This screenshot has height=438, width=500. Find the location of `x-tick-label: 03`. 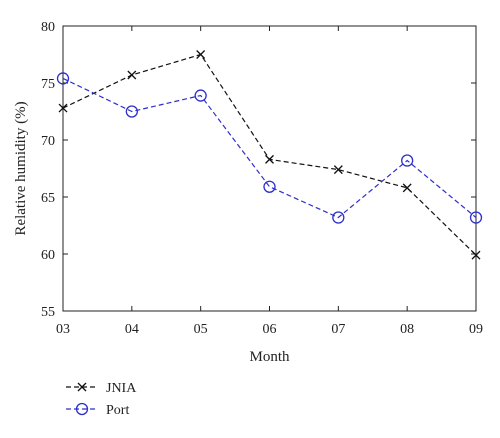

x-tick-label: 03 is located at coordinates (63, 329).